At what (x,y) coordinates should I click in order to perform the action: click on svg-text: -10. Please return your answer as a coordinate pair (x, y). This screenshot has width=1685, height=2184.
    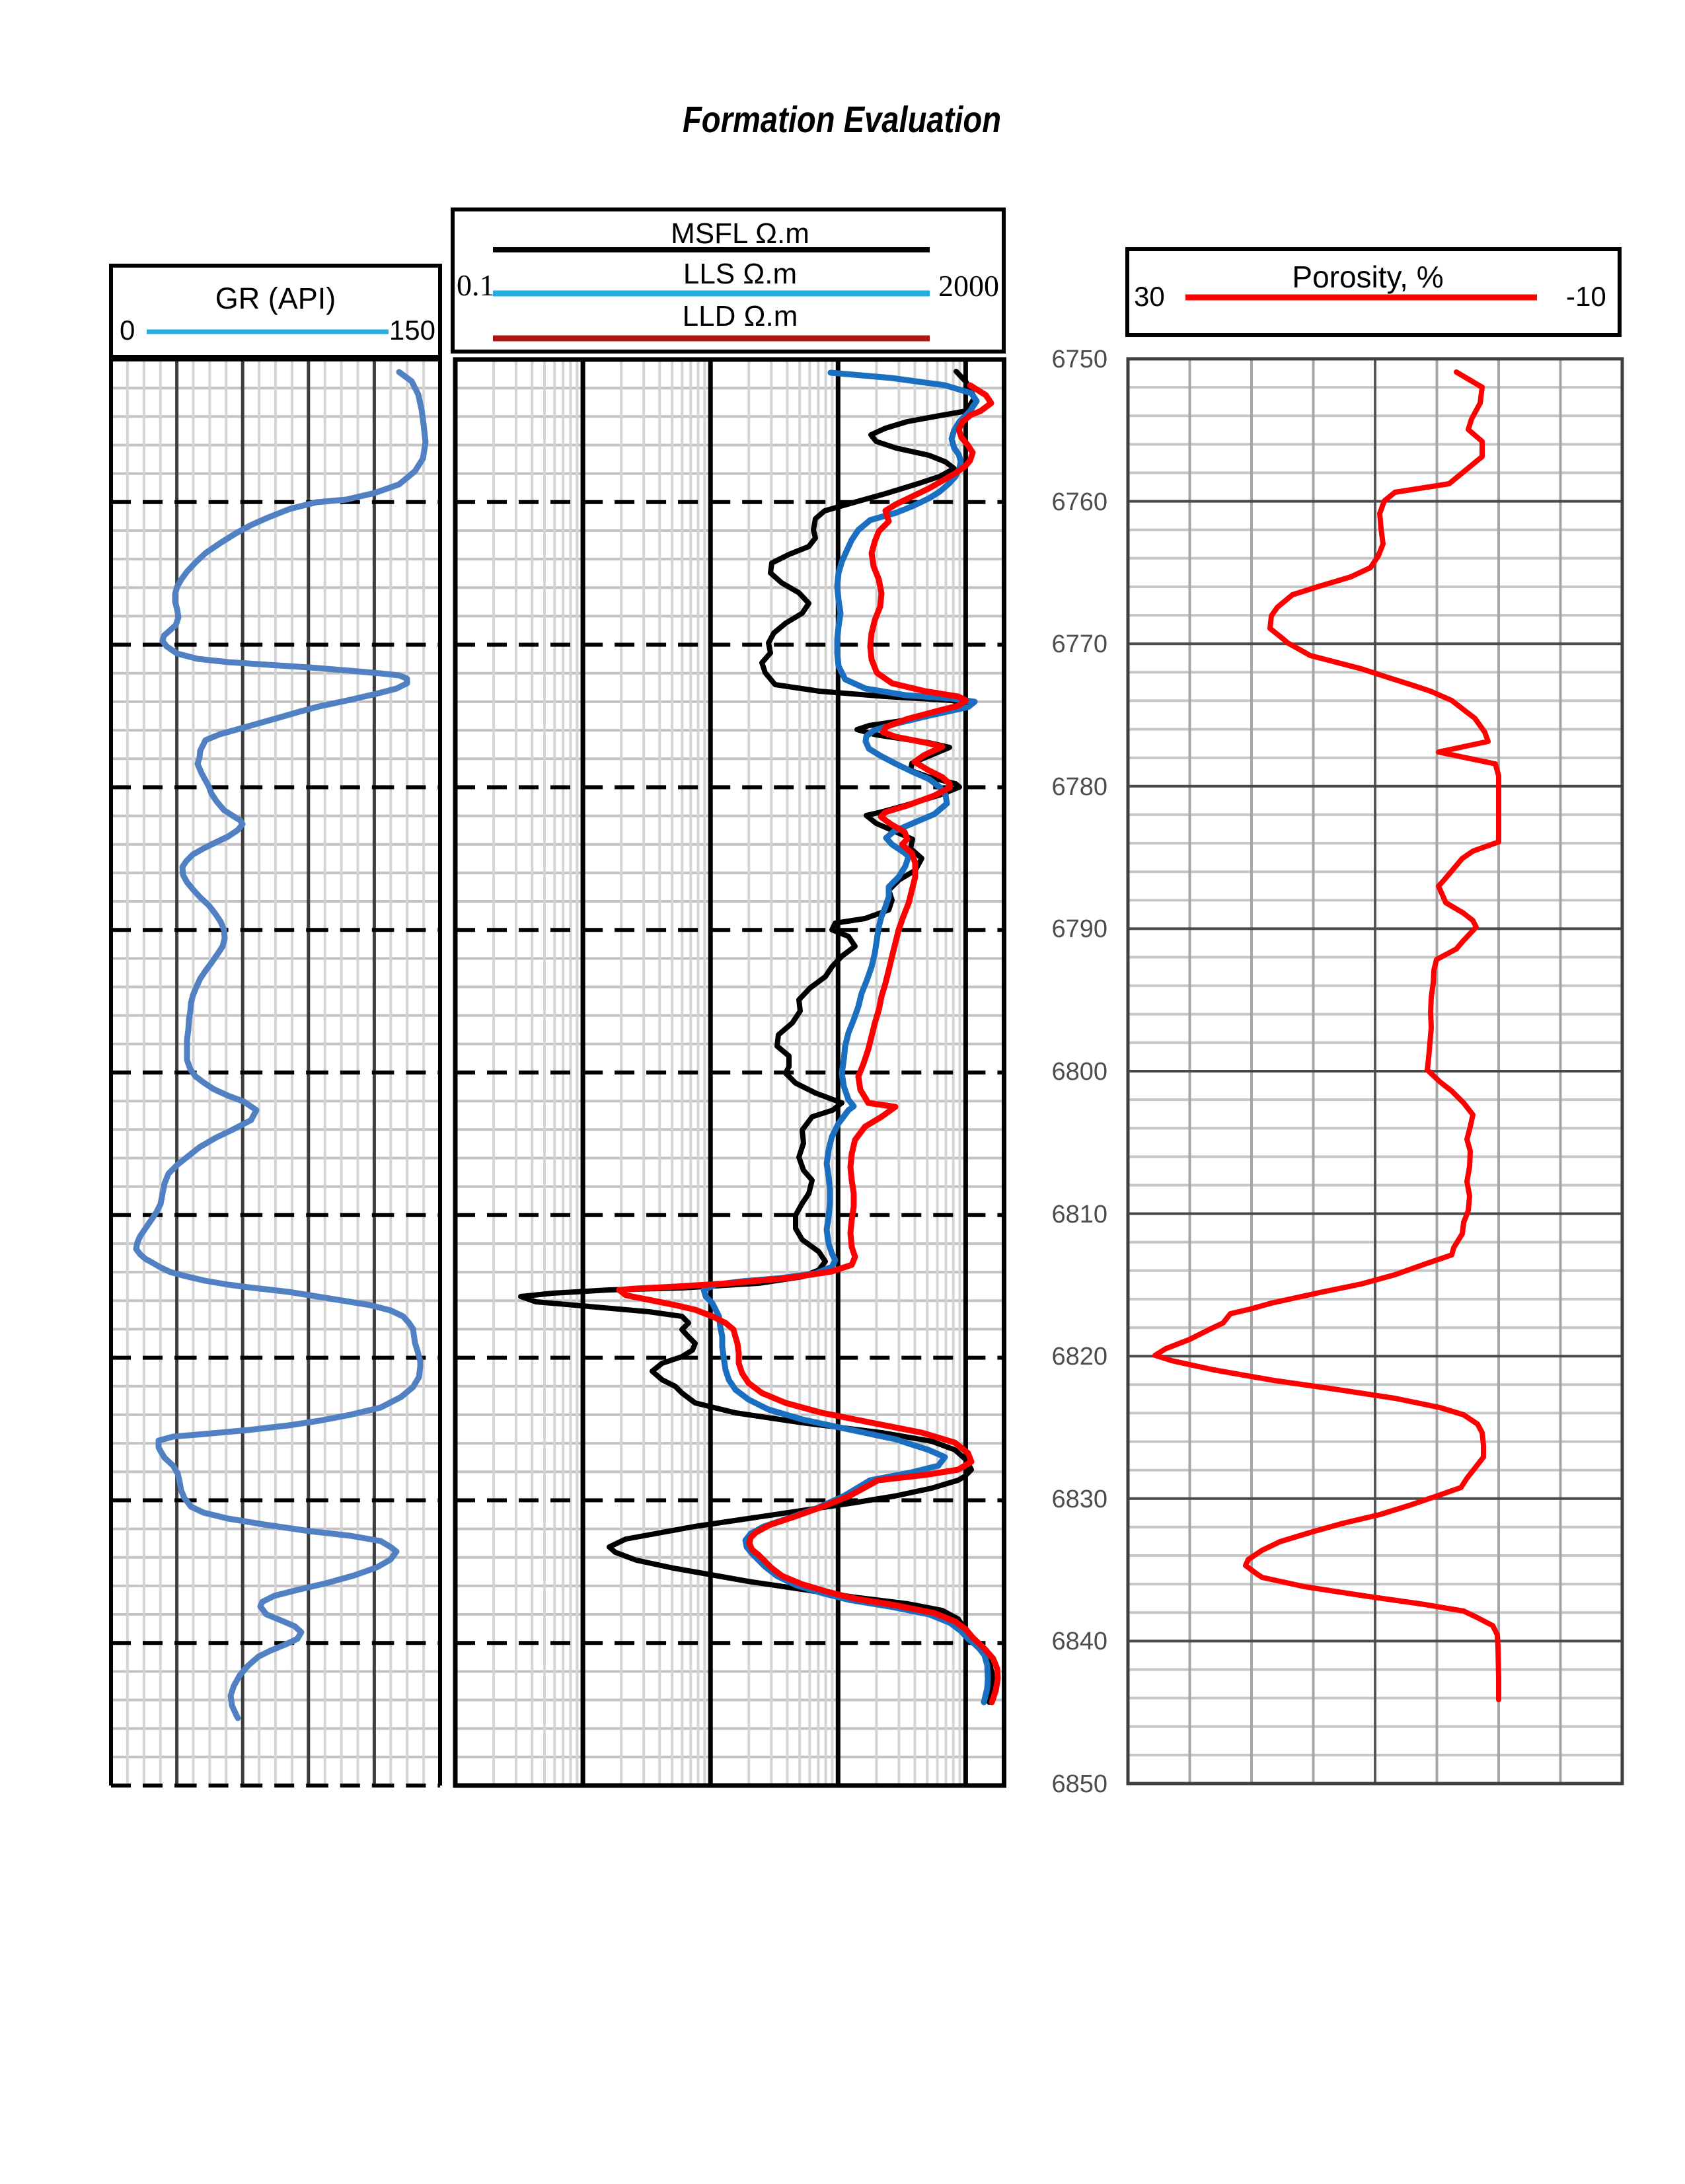
    Looking at the image, I should click on (1586, 296).